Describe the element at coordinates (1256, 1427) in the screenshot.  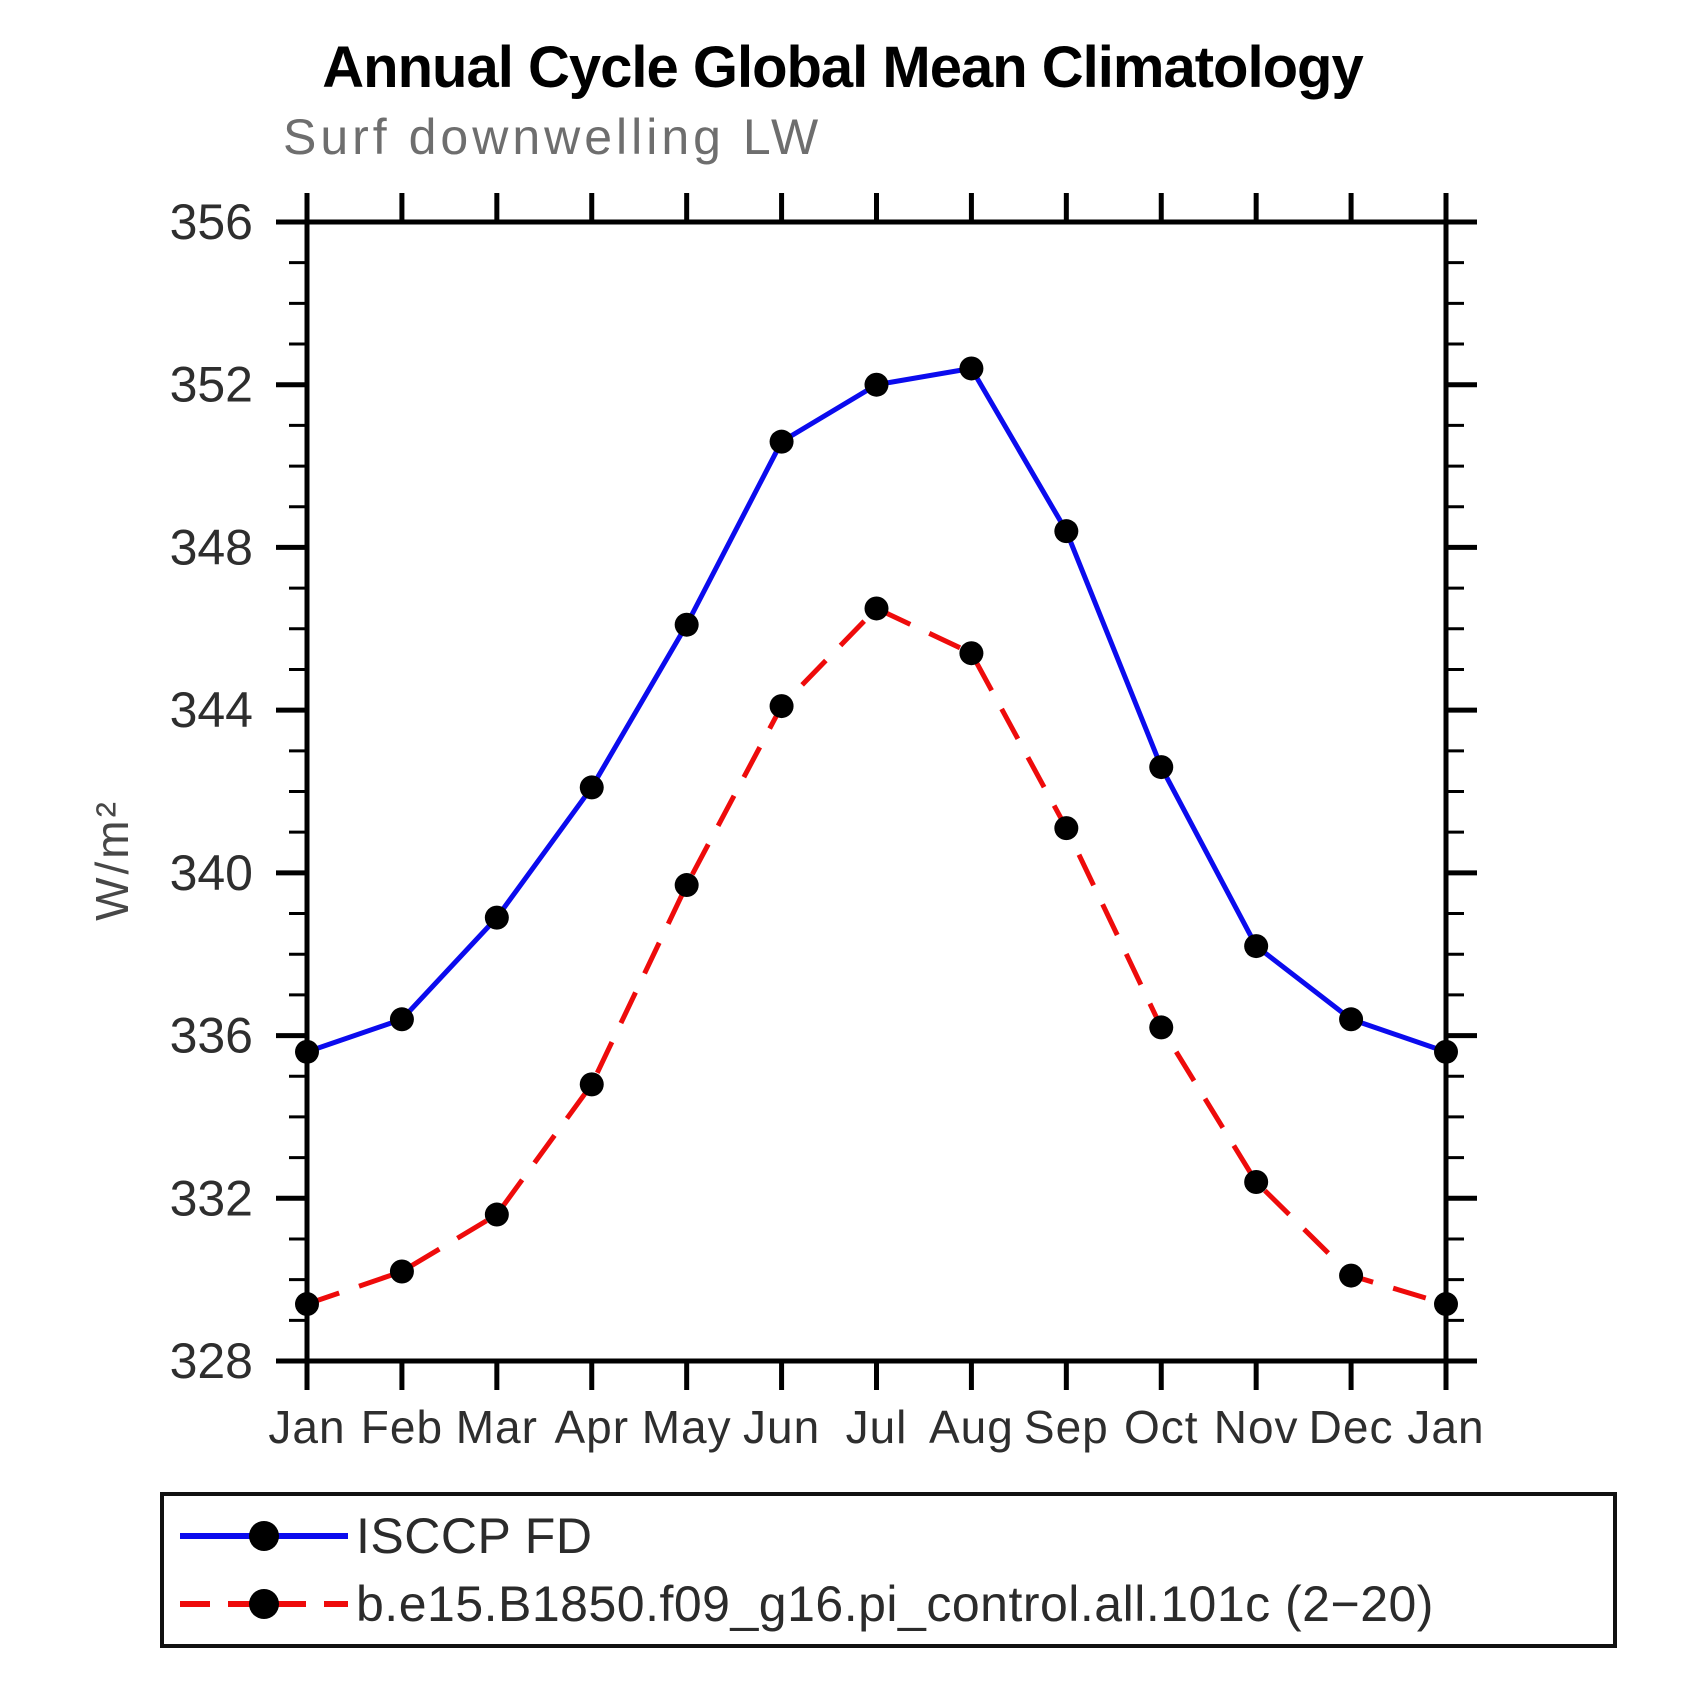
I see `x-axis-tick-label: Nov` at that location.